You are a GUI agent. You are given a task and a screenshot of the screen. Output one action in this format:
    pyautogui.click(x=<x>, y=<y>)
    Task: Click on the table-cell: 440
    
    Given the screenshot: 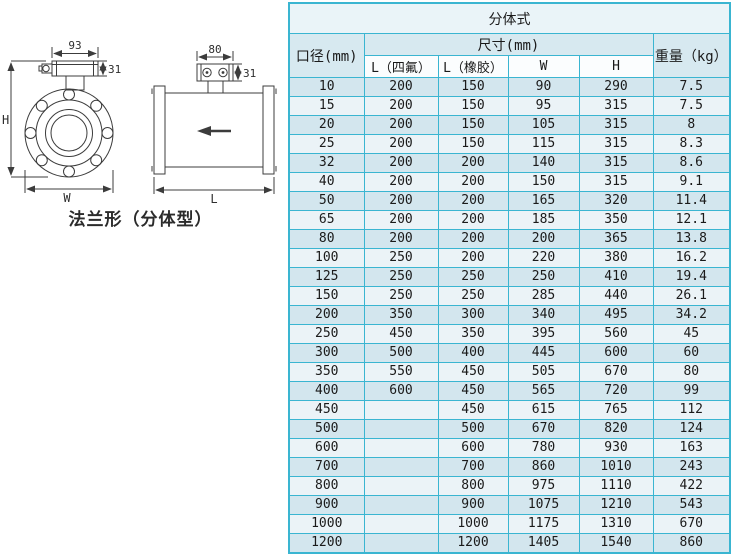 What is the action you would take?
    pyautogui.click(x=616, y=296)
    